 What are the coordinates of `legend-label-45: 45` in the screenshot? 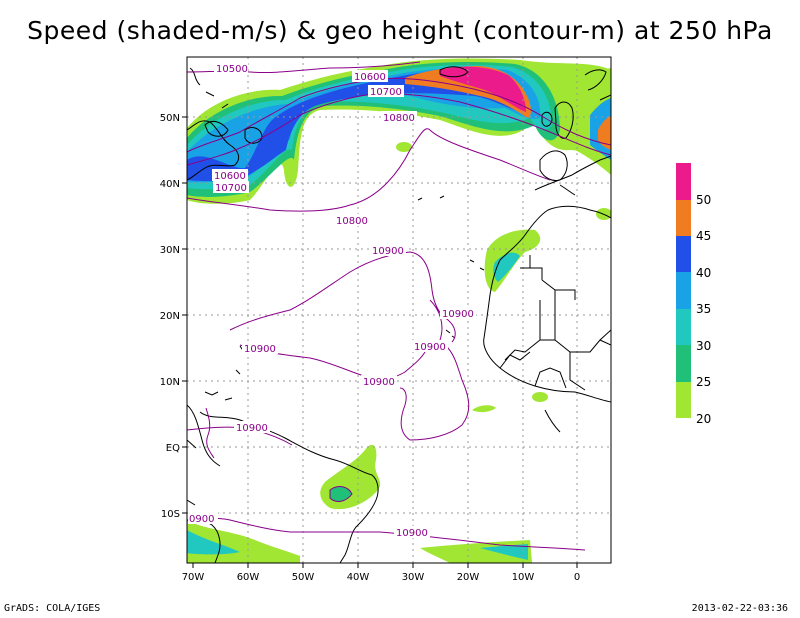 It's located at (703, 236).